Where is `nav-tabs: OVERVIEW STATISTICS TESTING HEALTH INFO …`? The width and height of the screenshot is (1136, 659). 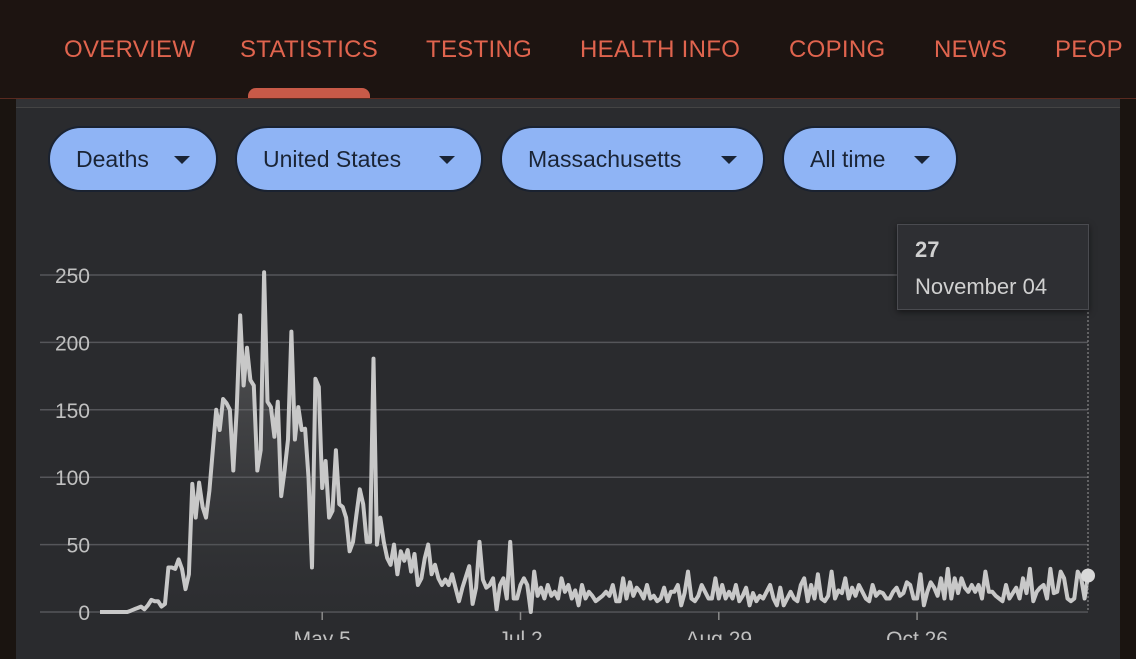
nav-tabs: OVERVIEW STATISTICS TESTING HEALTH INFO … is located at coordinates (568, 49).